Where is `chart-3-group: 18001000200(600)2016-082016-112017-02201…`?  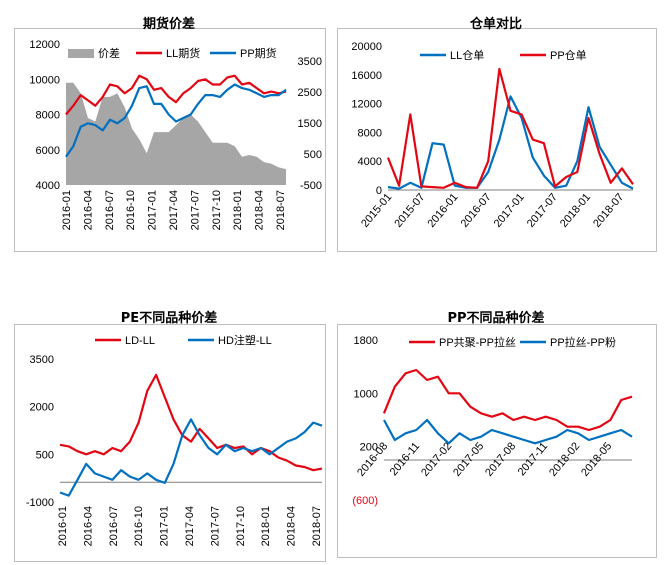 chart-3-group: 18001000200(600)2016-082016-112017-02201… is located at coordinates (492, 421).